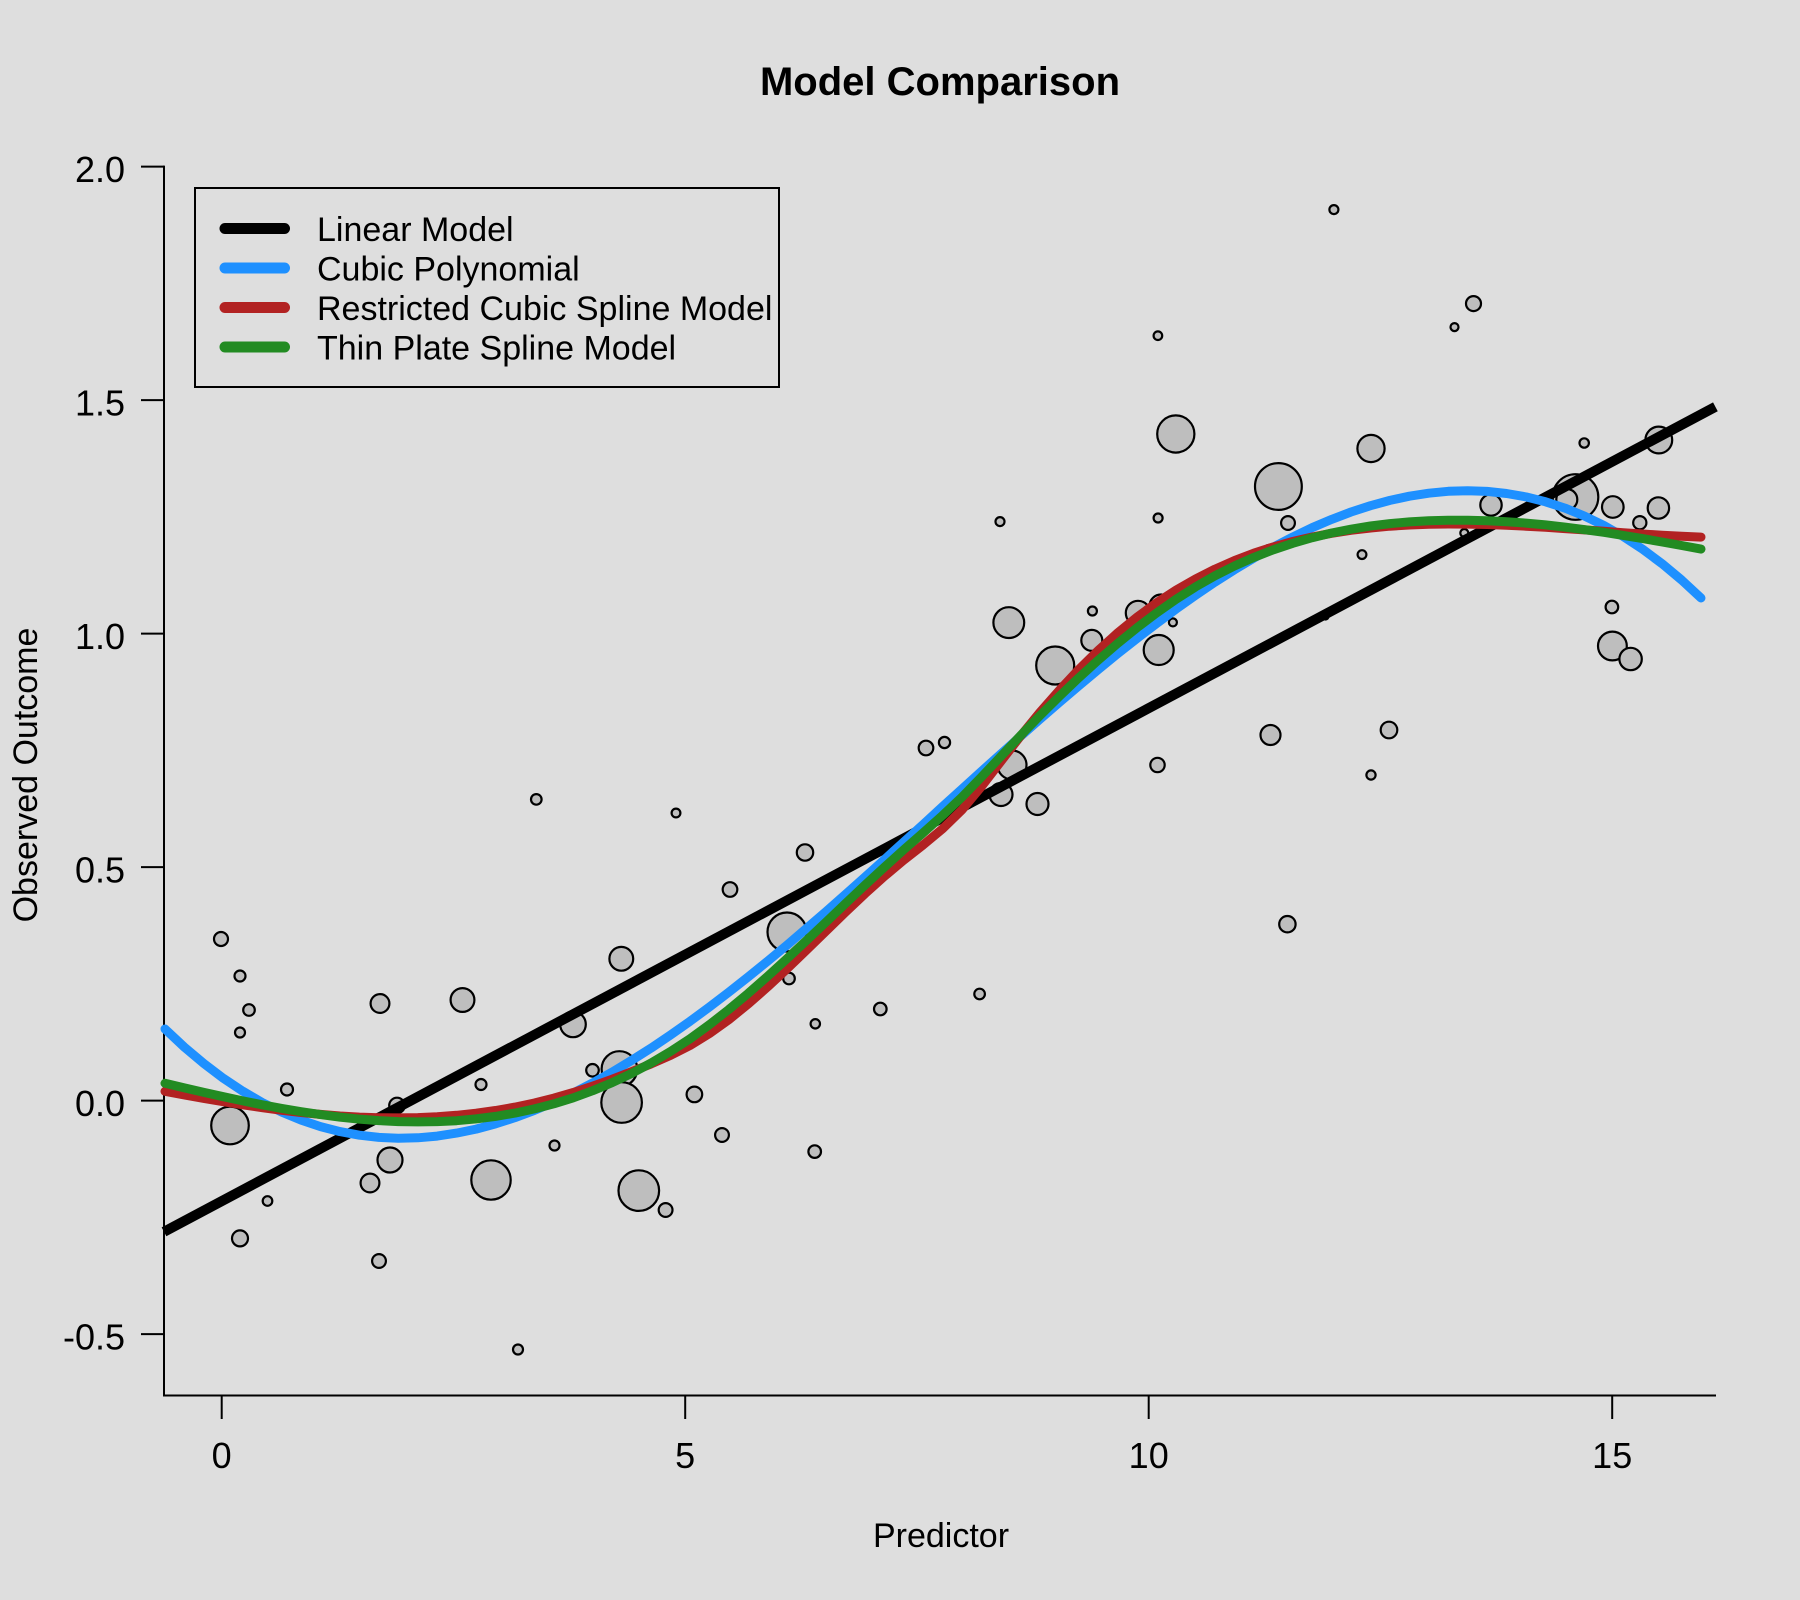 This screenshot has height=1600, width=1800. What do you see at coordinates (448, 270) in the screenshot?
I see `svg-text: Cubic Polynomial` at bounding box center [448, 270].